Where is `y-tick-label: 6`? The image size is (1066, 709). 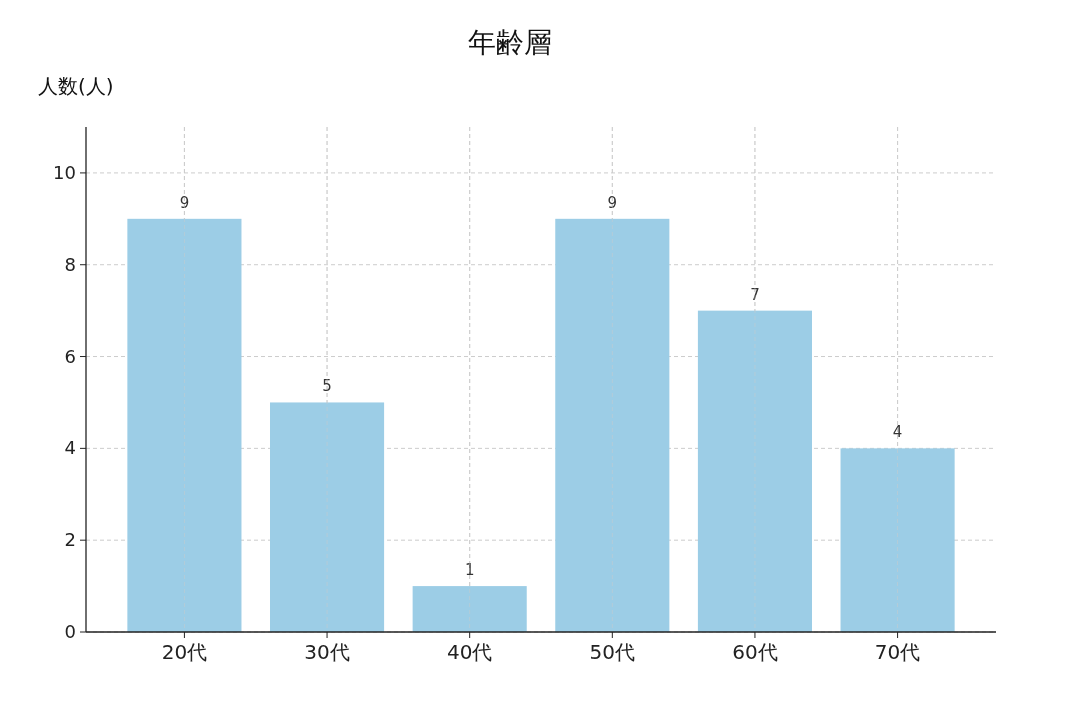 y-tick-label: 6 is located at coordinates (70, 356).